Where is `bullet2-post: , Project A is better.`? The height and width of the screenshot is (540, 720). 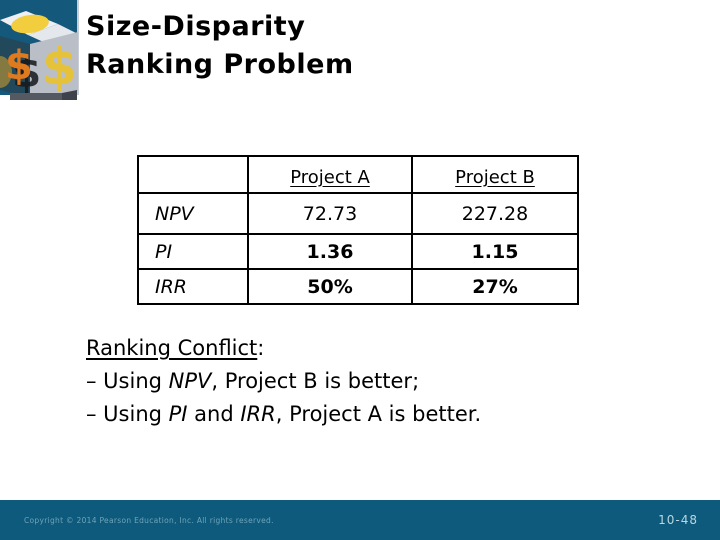
bullet2-post: , Project A is better. is located at coordinates (378, 414).